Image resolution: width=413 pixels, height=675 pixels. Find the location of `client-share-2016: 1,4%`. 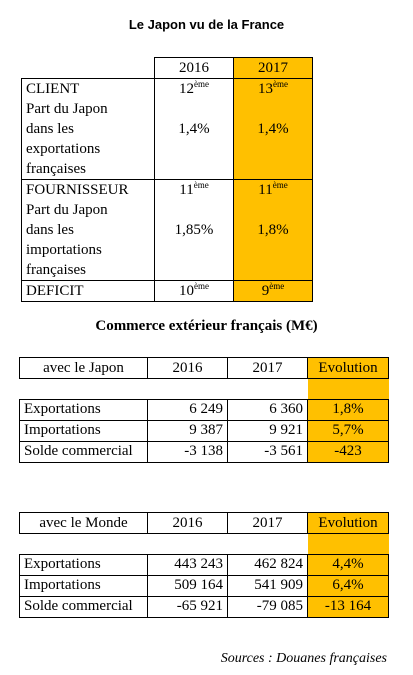

client-share-2016: 1,4% is located at coordinates (194, 129).